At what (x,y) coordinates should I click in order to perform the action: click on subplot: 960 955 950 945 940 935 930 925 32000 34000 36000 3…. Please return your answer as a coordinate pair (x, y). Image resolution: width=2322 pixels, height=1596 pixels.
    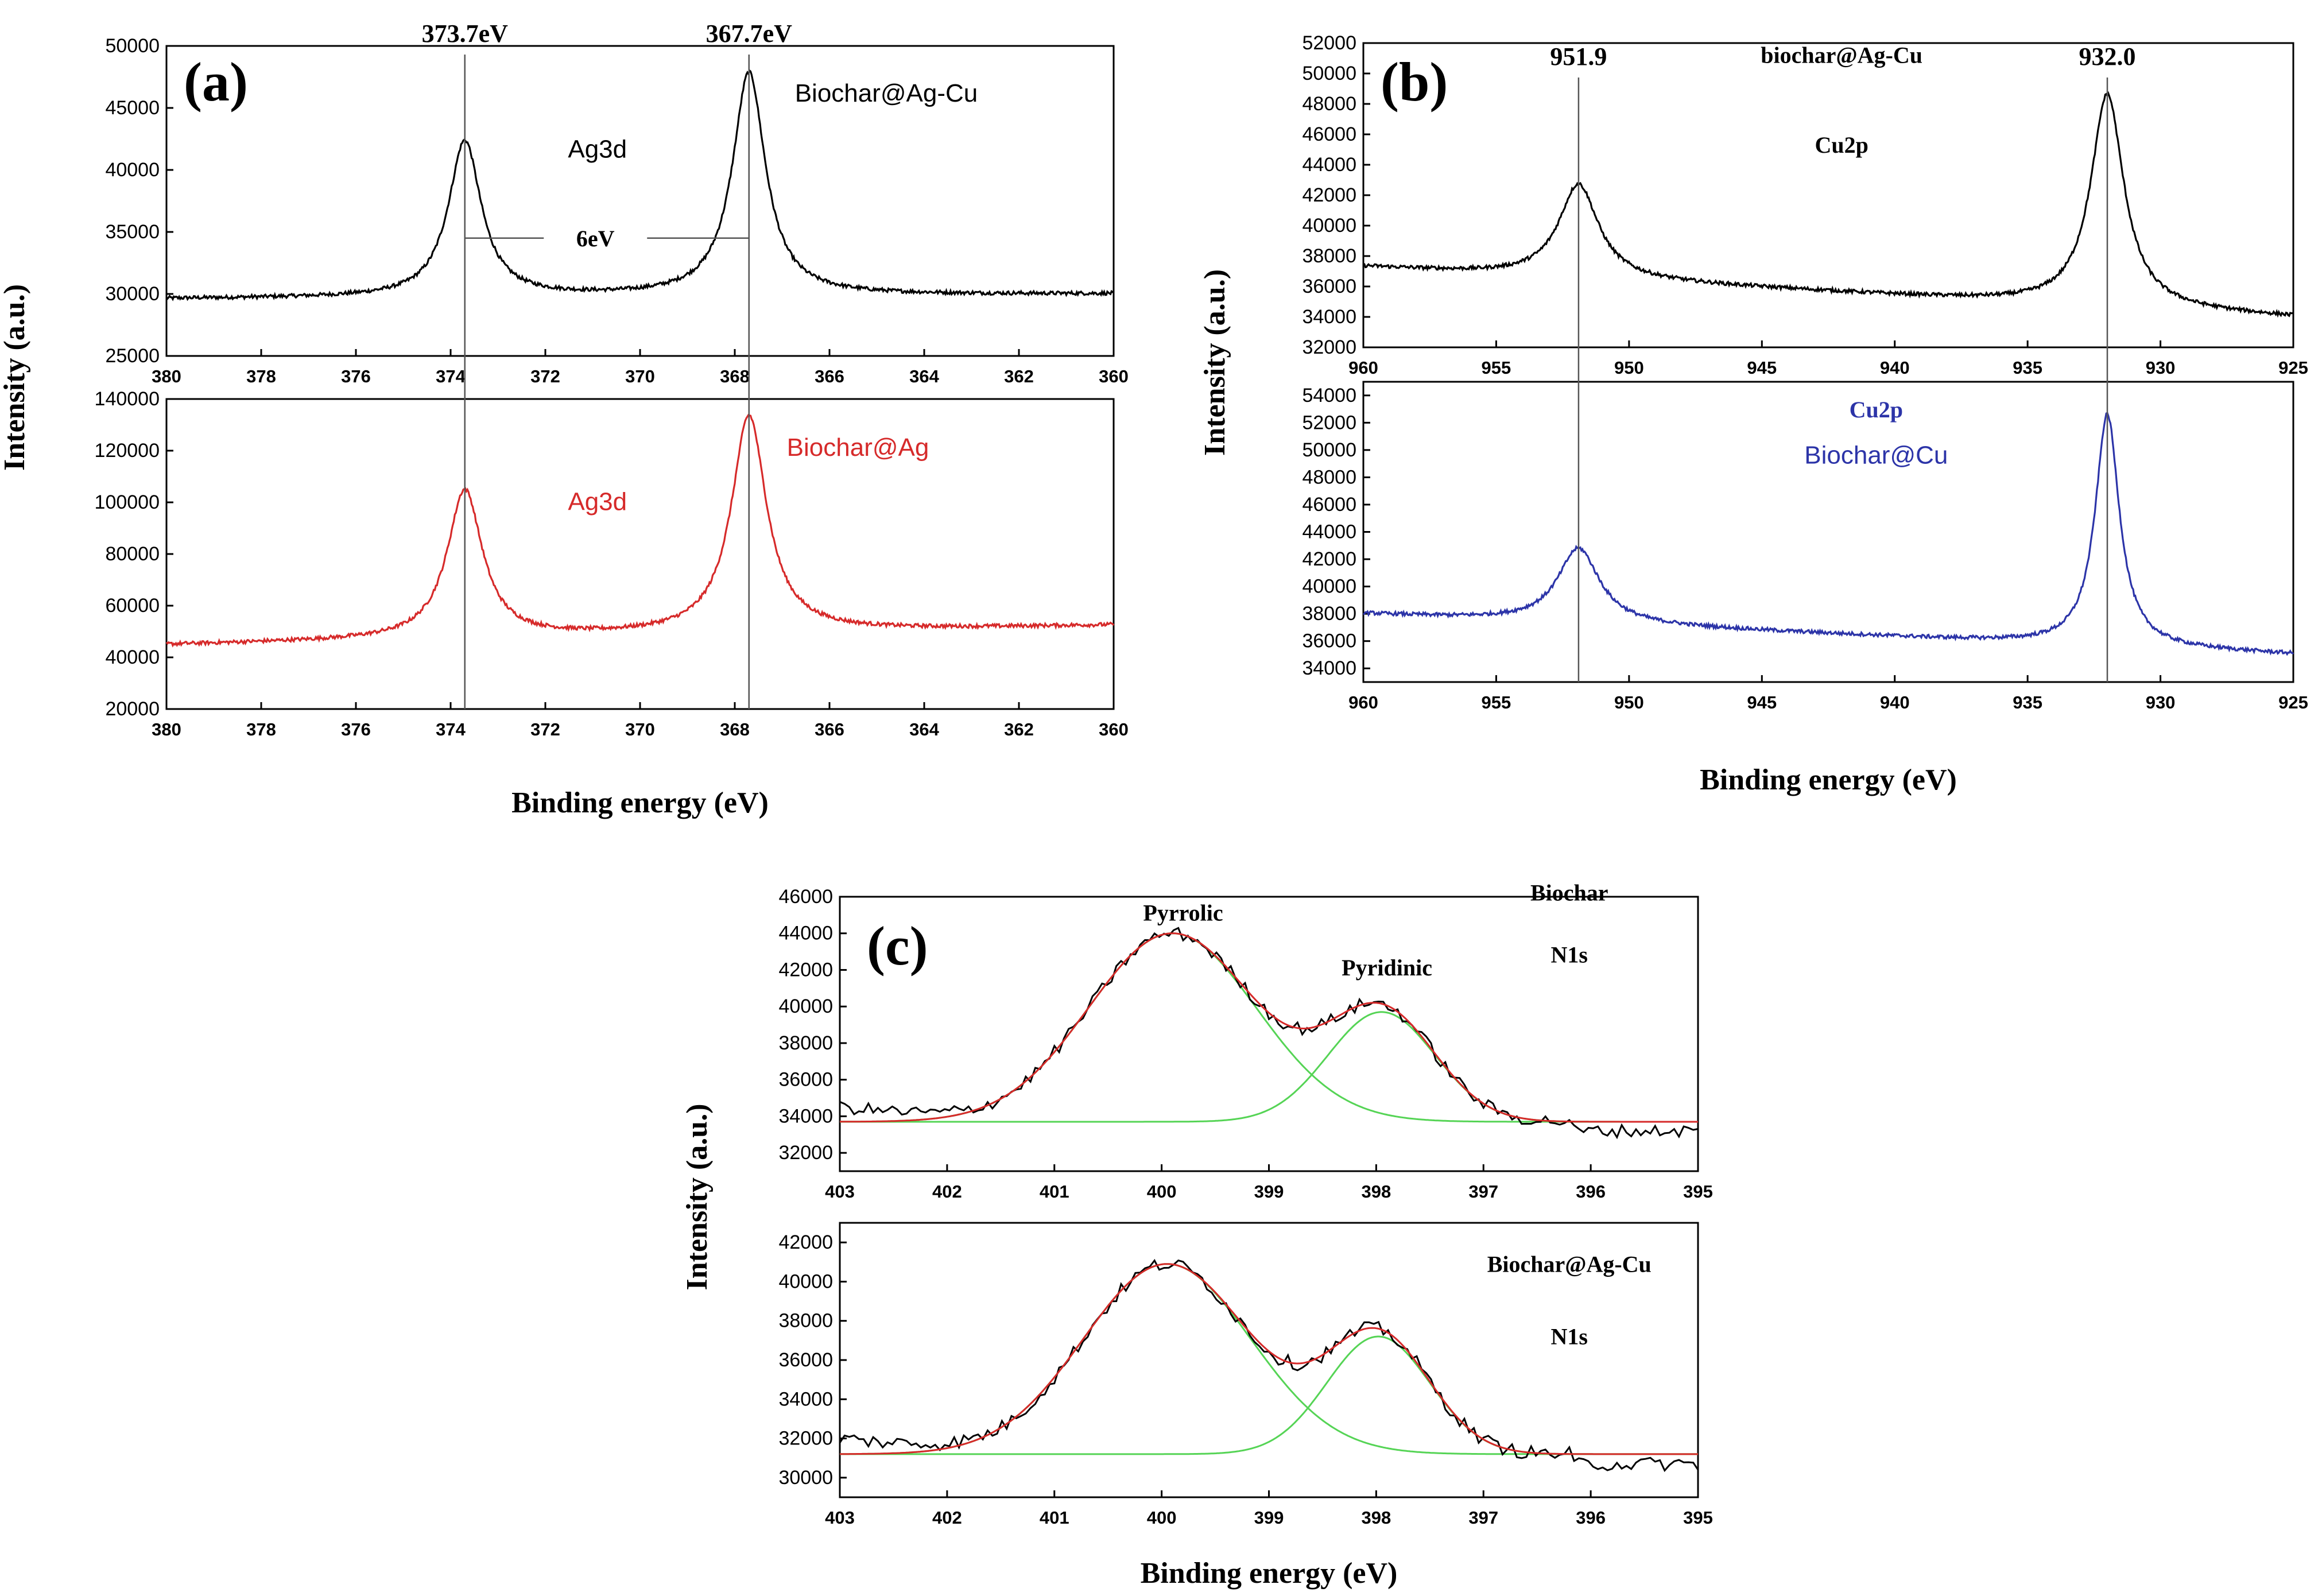
    Looking at the image, I should click on (1805, 205).